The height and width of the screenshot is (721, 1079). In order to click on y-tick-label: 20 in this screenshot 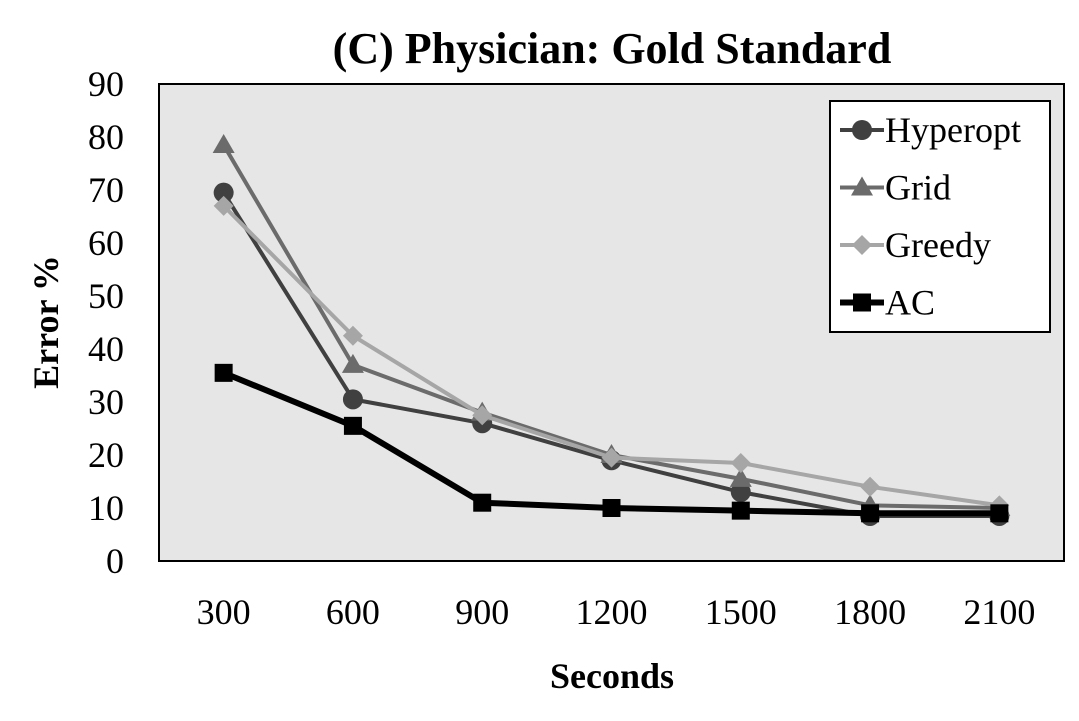, I will do `click(106, 455)`.